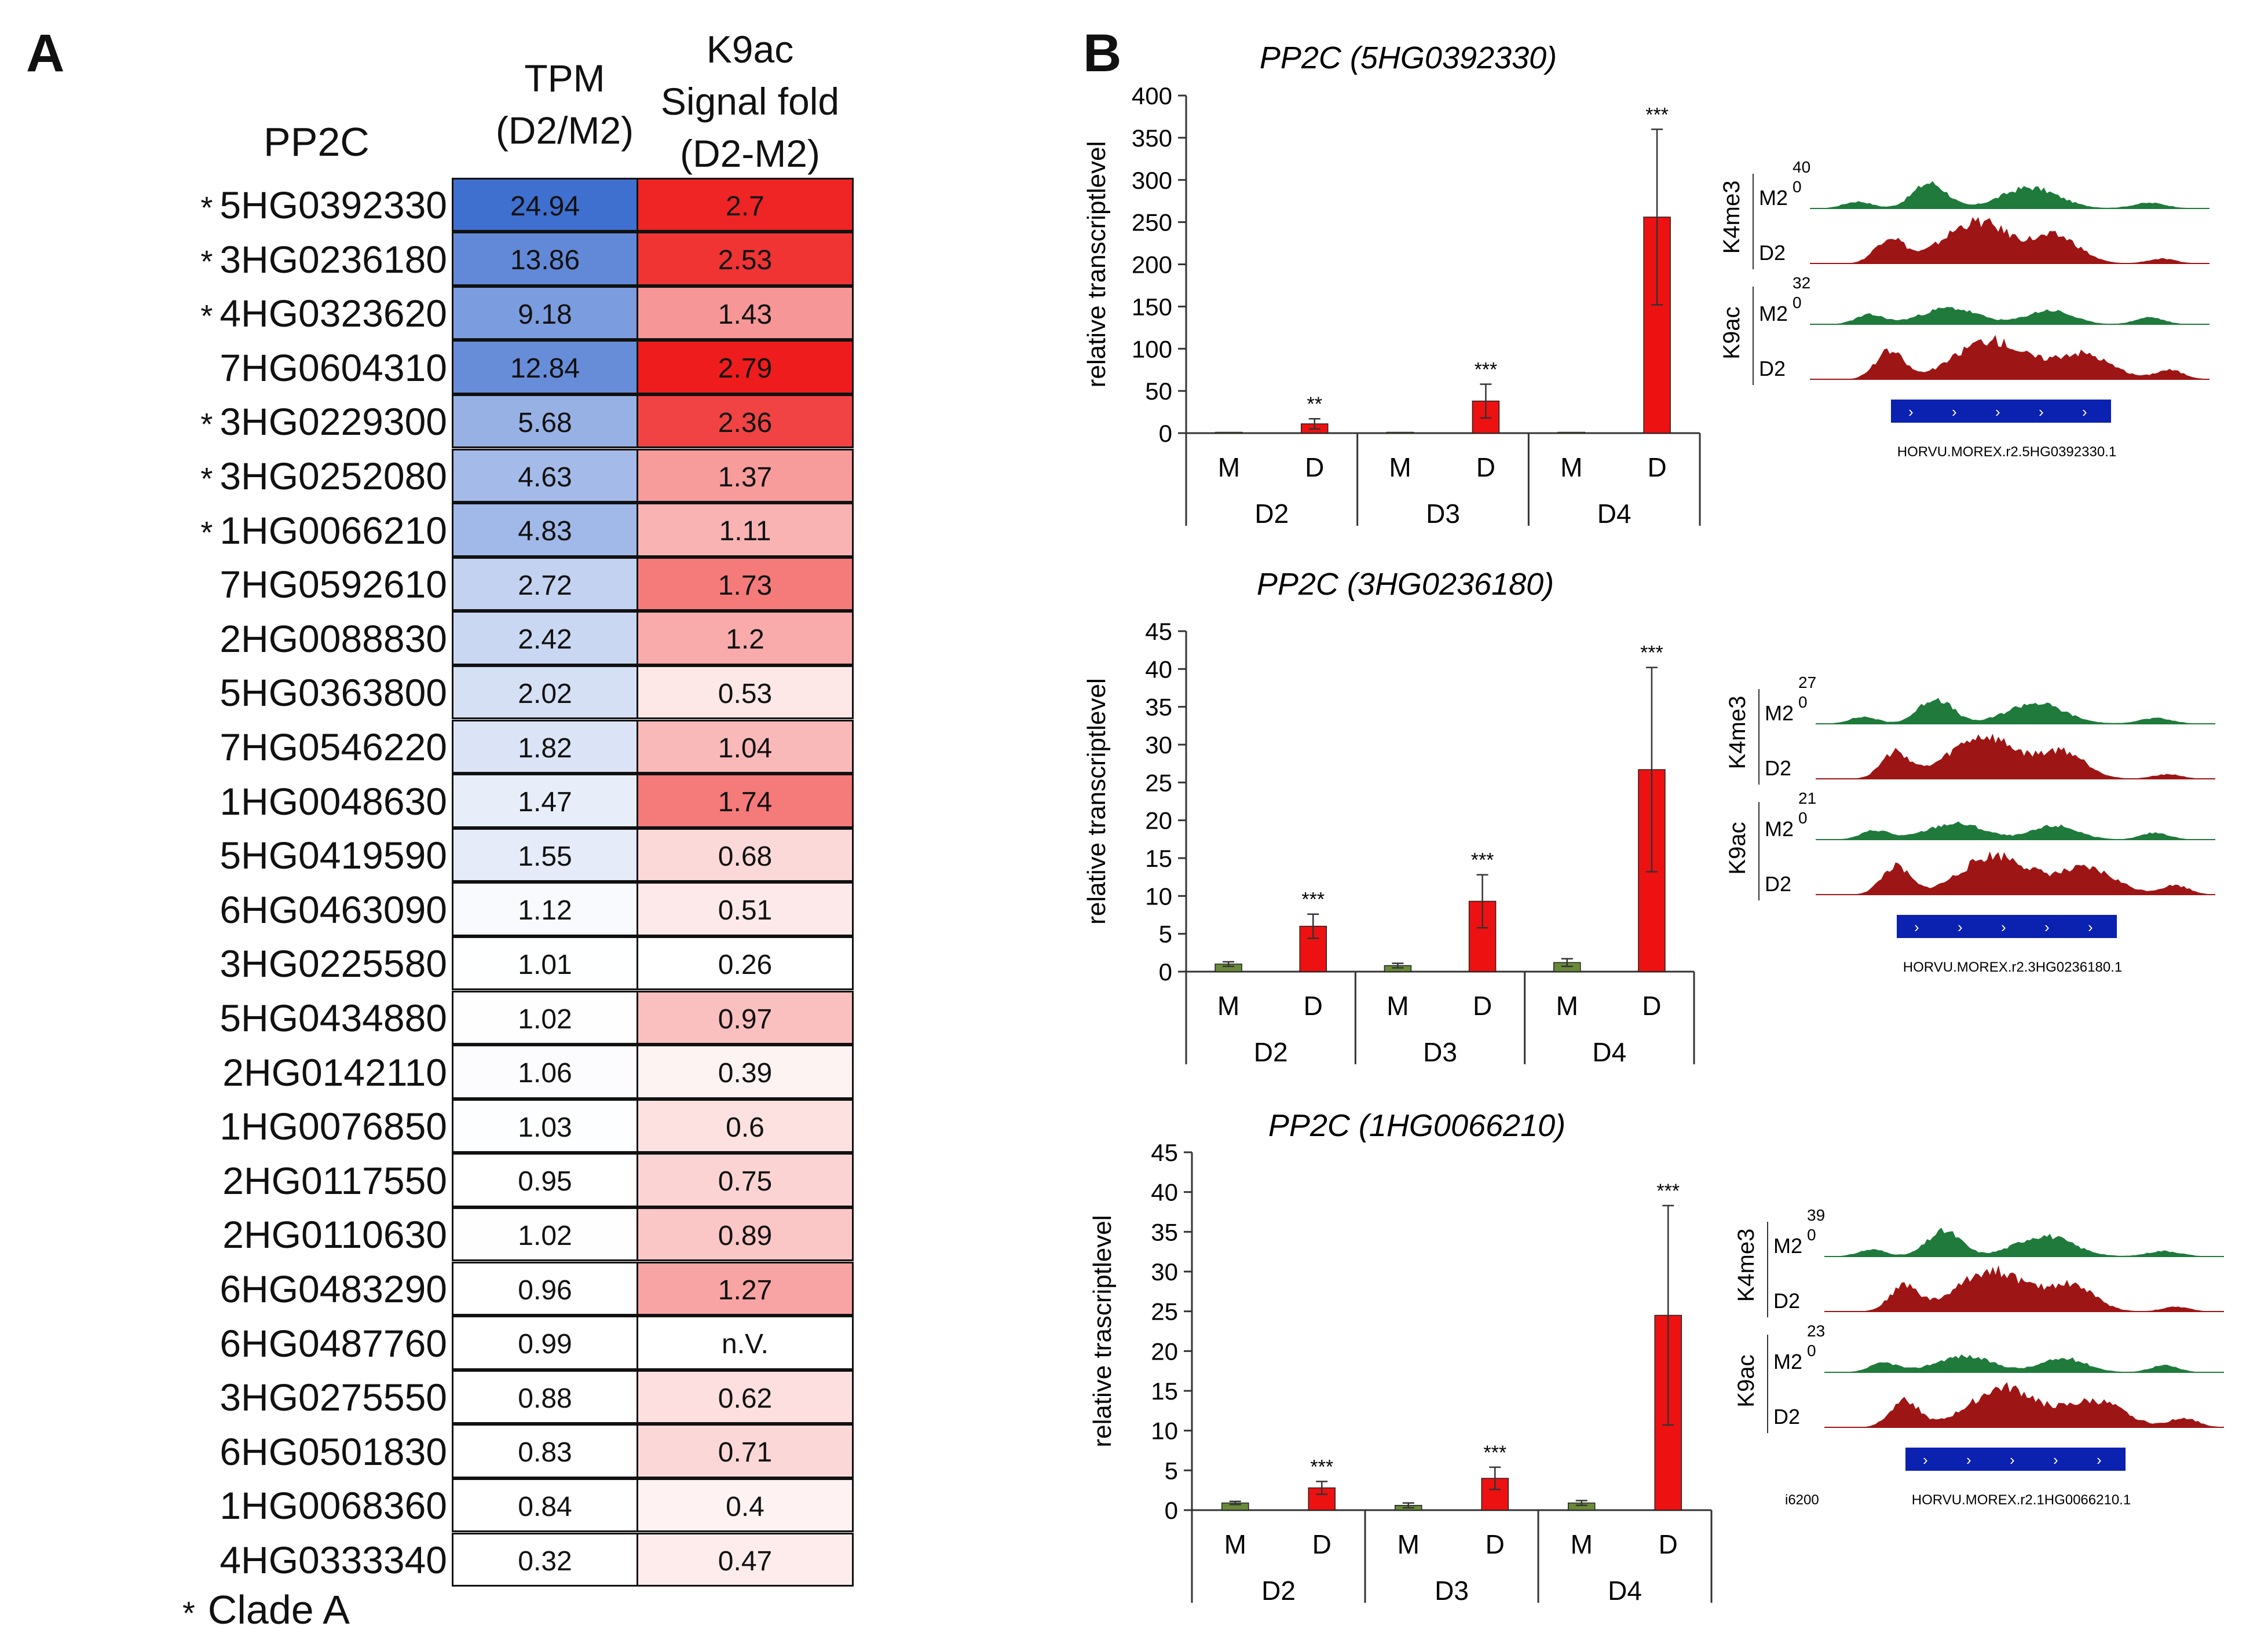 This screenshot has height=1652, width=2257. Describe the element at coordinates (746, 1180) in the screenshot. I see `k9ac-cell: 0.75` at that location.